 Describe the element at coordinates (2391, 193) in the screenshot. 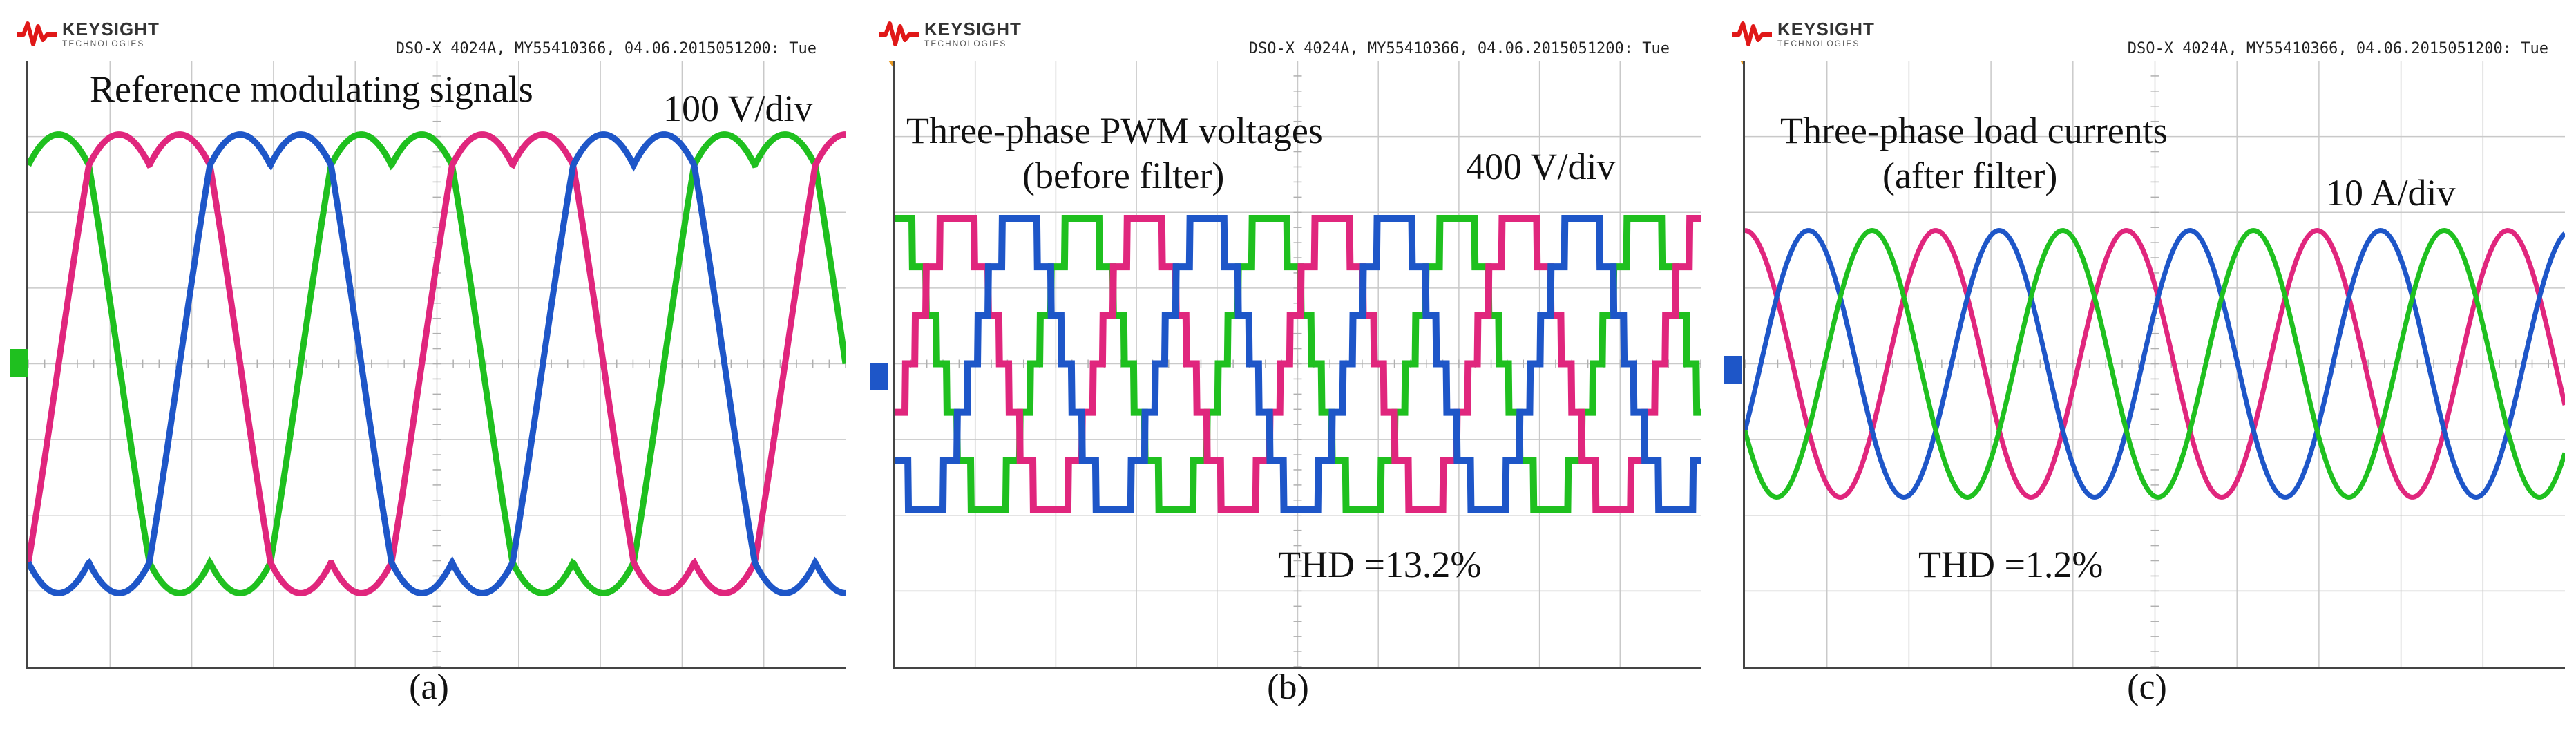

I see `scale-label: 10 A/div` at that location.